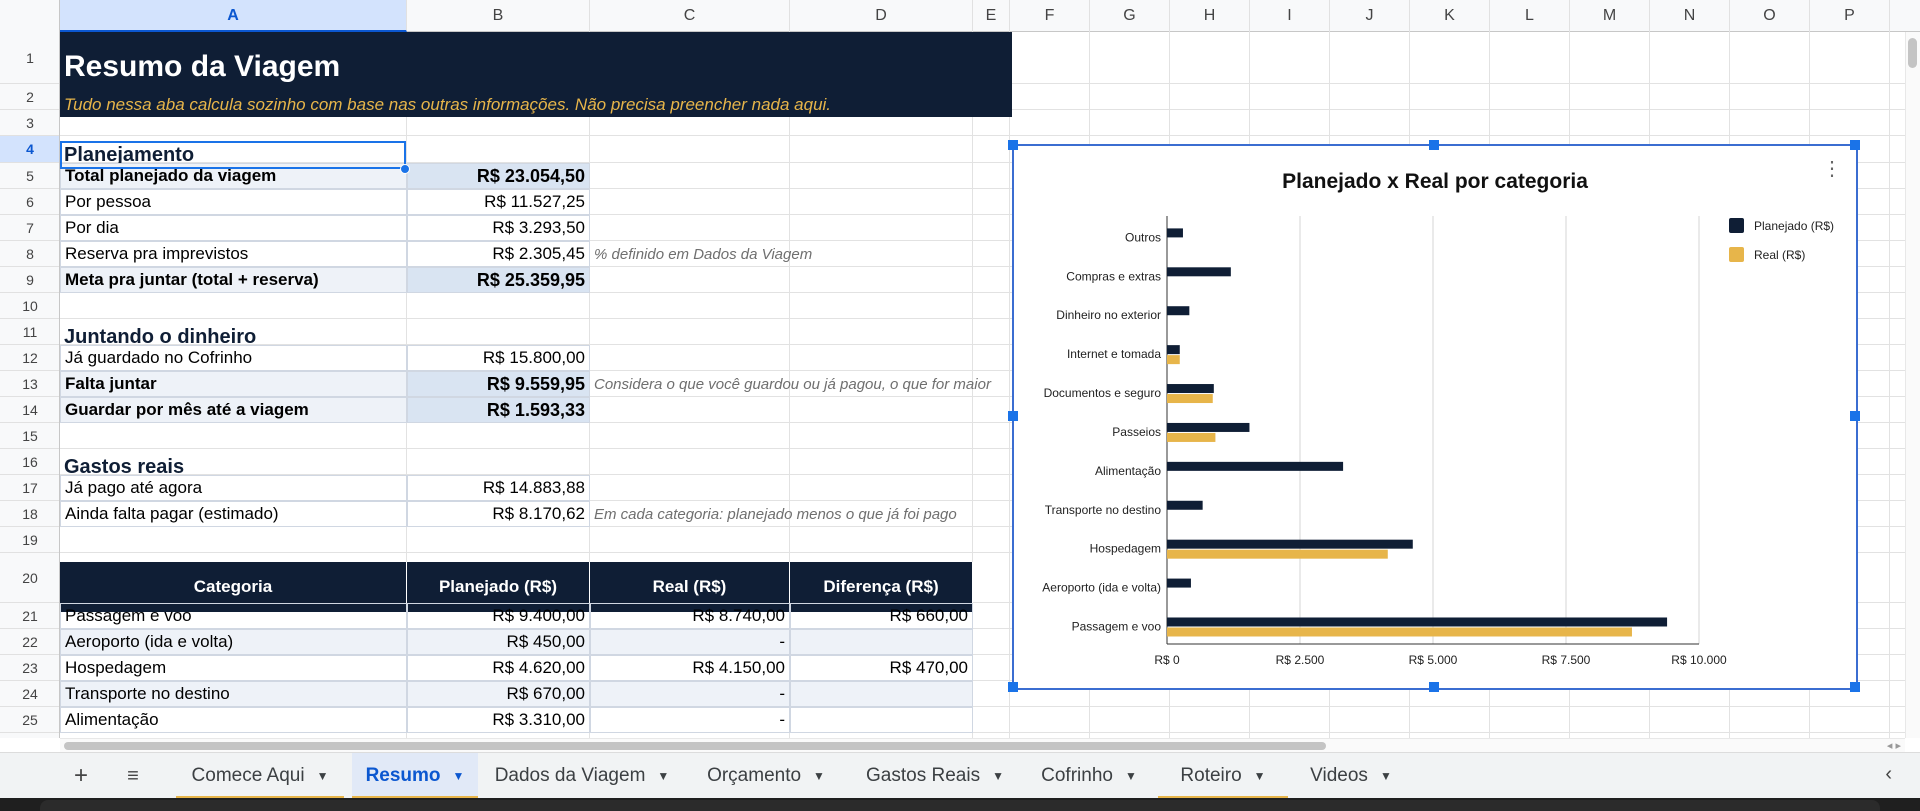 Image resolution: width=1920 pixels, height=811 pixels. What do you see at coordinates (29, 410) in the screenshot?
I see `row-header-14: 14` at bounding box center [29, 410].